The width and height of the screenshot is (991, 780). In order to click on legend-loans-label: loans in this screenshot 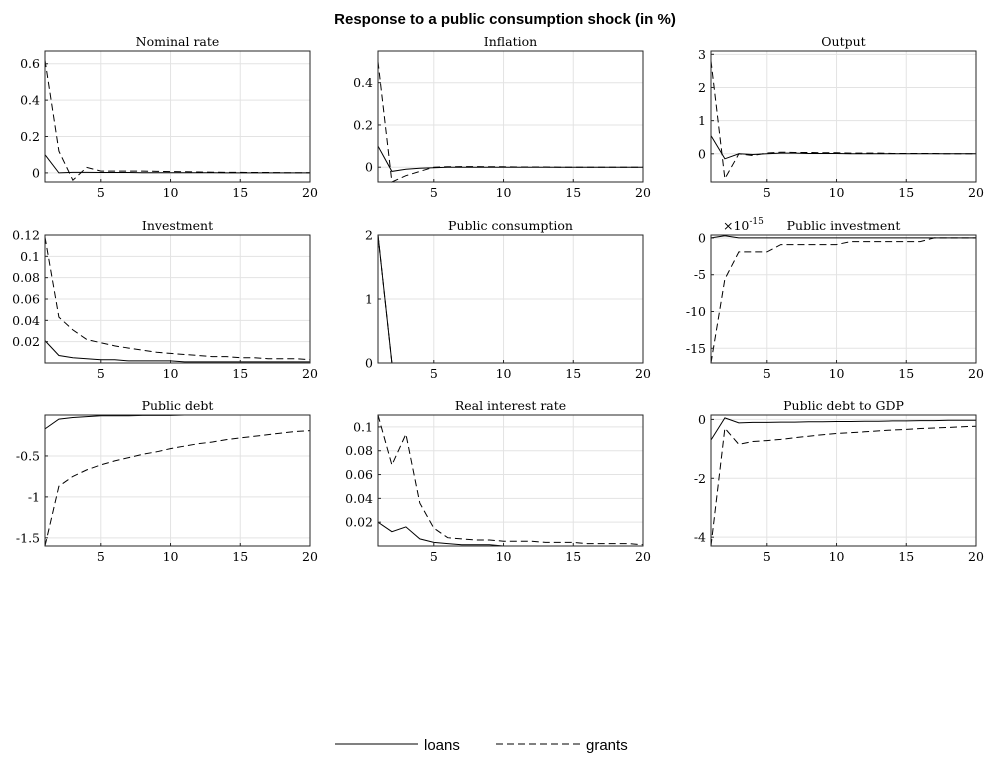, I will do `click(442, 745)`.